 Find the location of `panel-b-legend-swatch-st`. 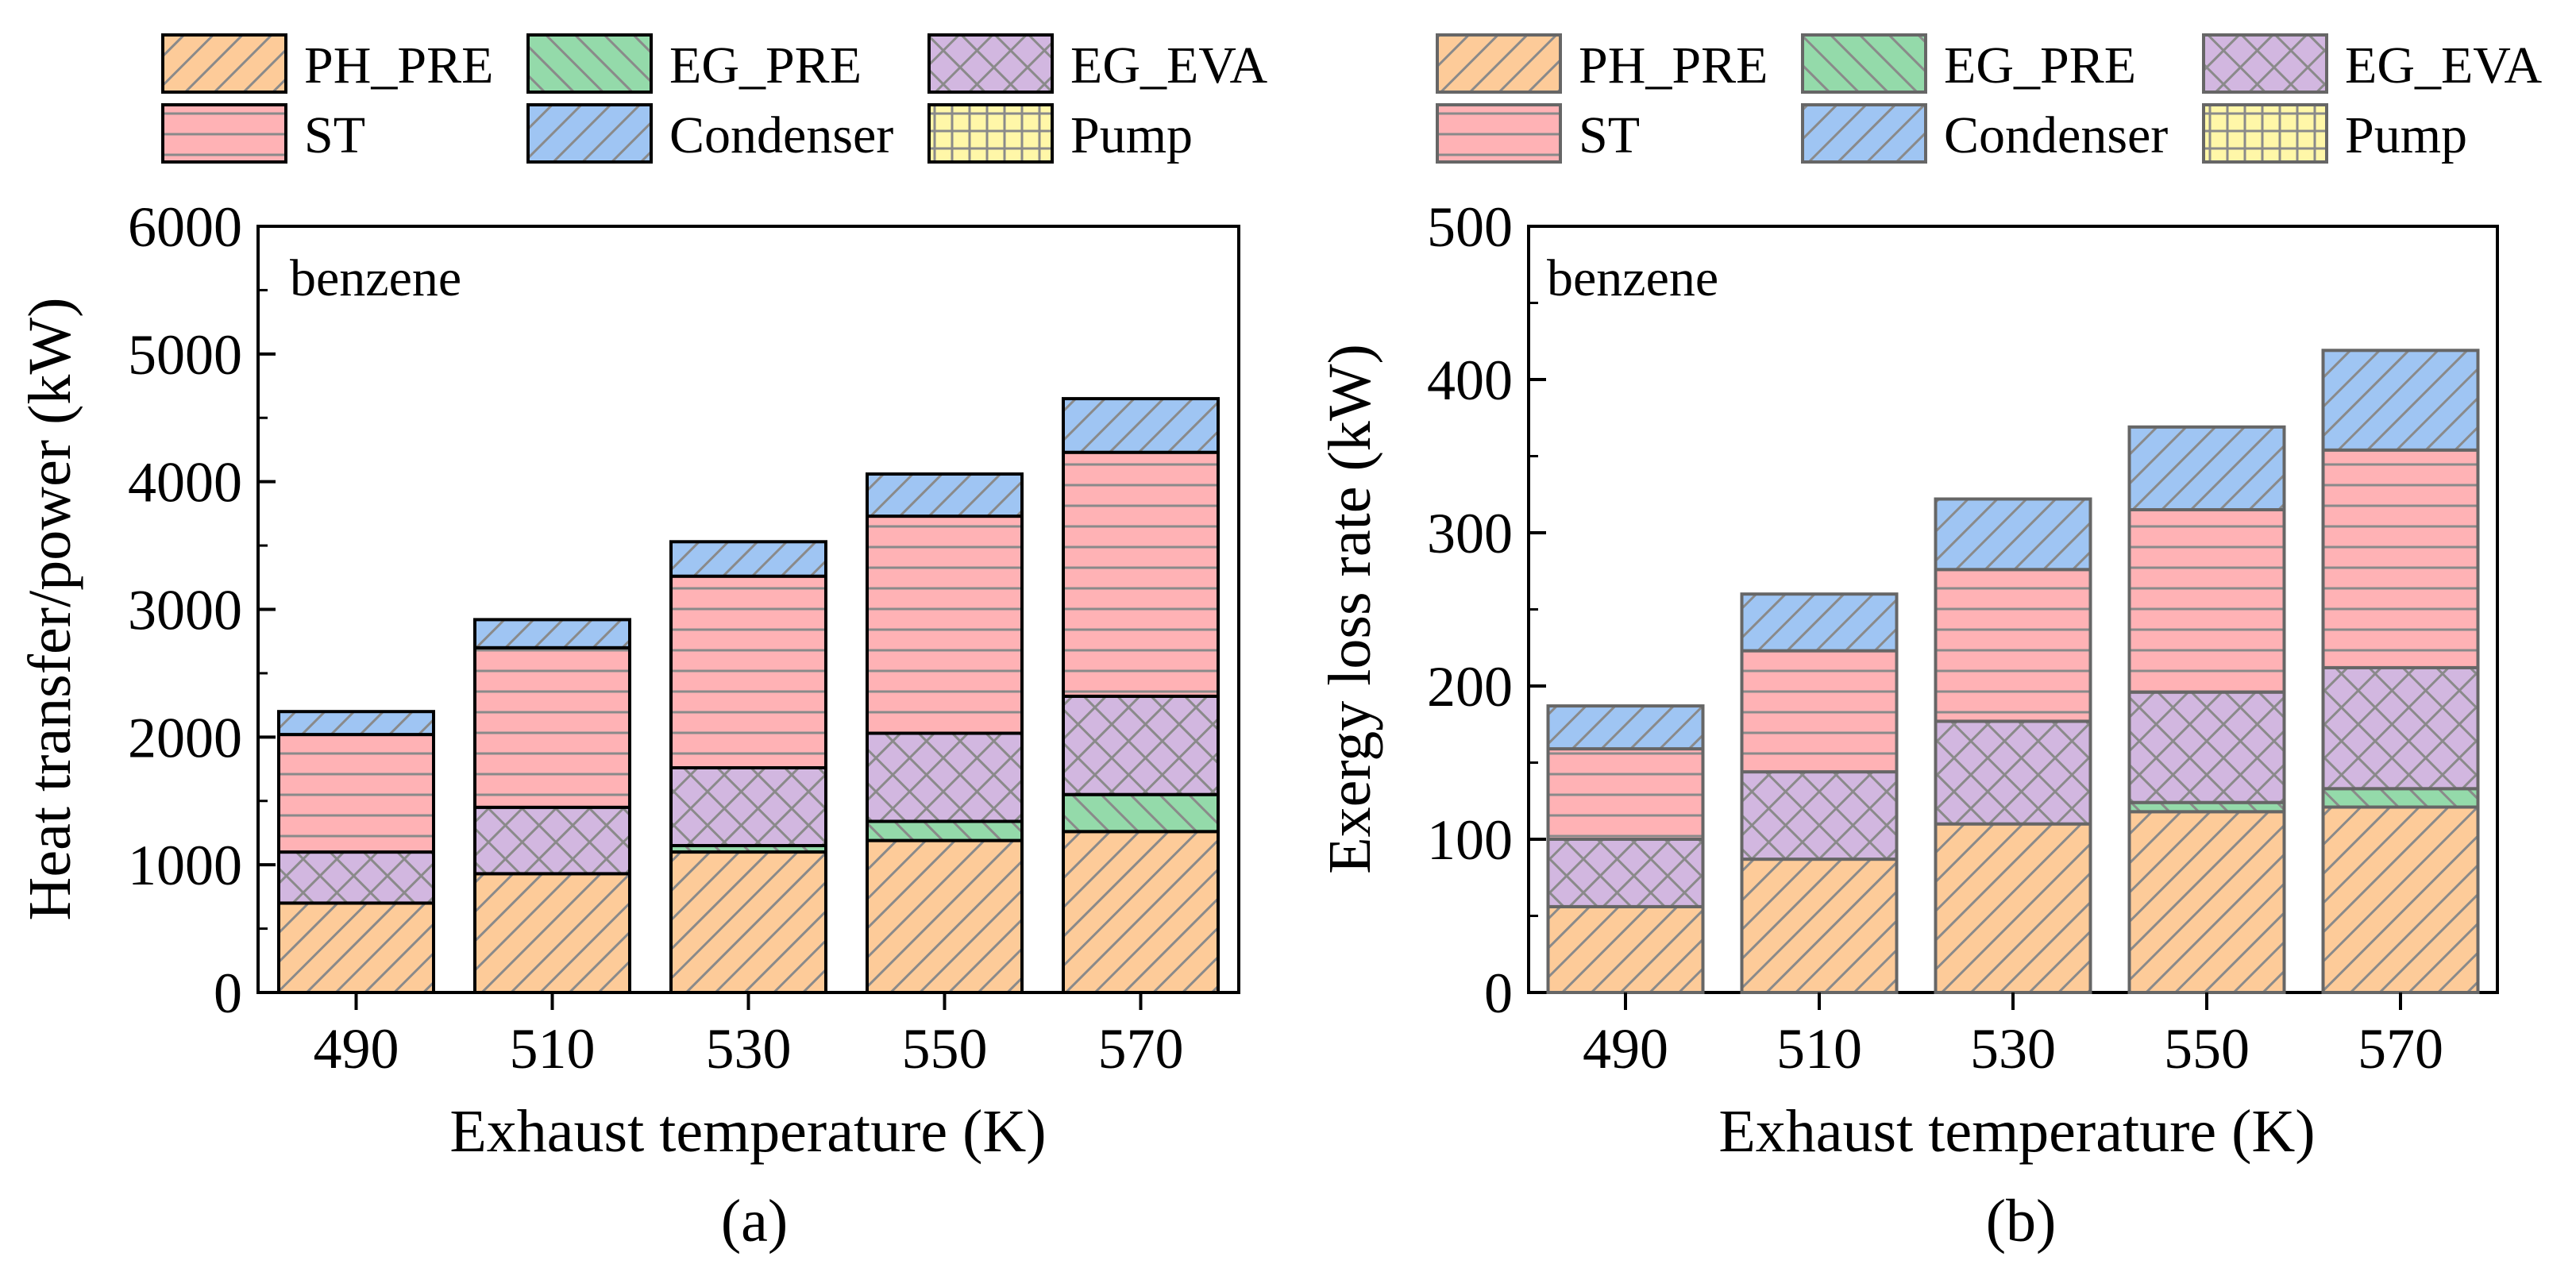

panel-b-legend-swatch-st is located at coordinates (1499, 133).